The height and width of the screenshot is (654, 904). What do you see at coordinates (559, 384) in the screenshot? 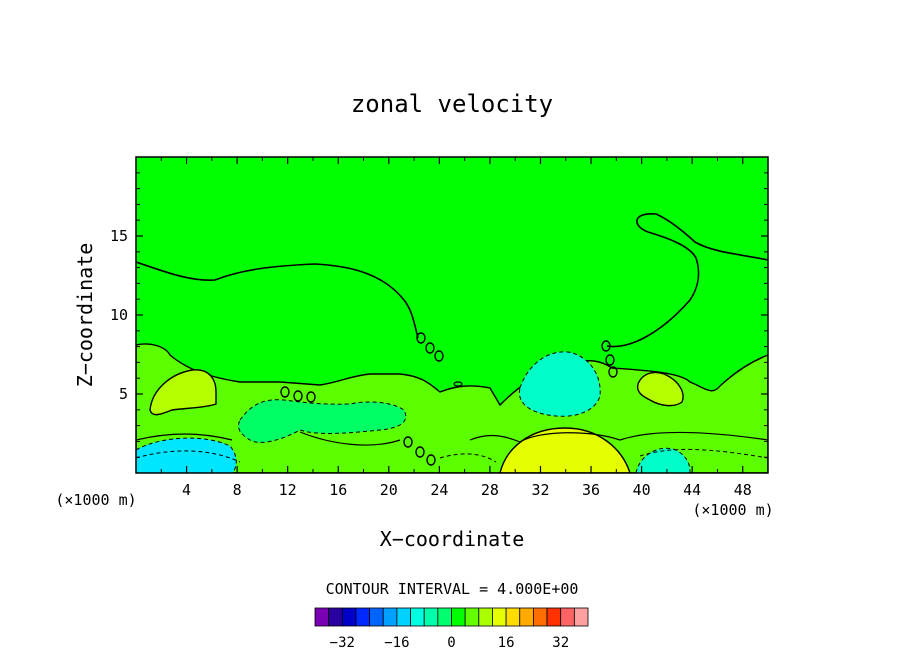
I see `center-negative-region` at bounding box center [559, 384].